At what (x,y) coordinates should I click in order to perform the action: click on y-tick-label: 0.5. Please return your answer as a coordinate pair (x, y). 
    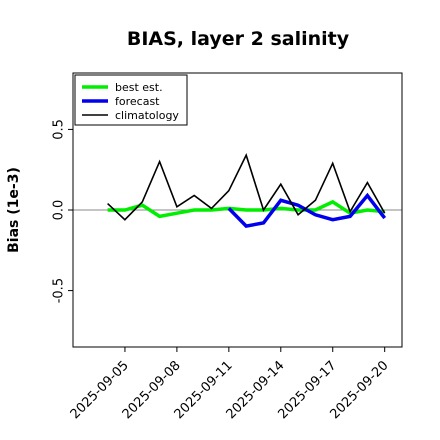
    Looking at the image, I should click on (59, 129).